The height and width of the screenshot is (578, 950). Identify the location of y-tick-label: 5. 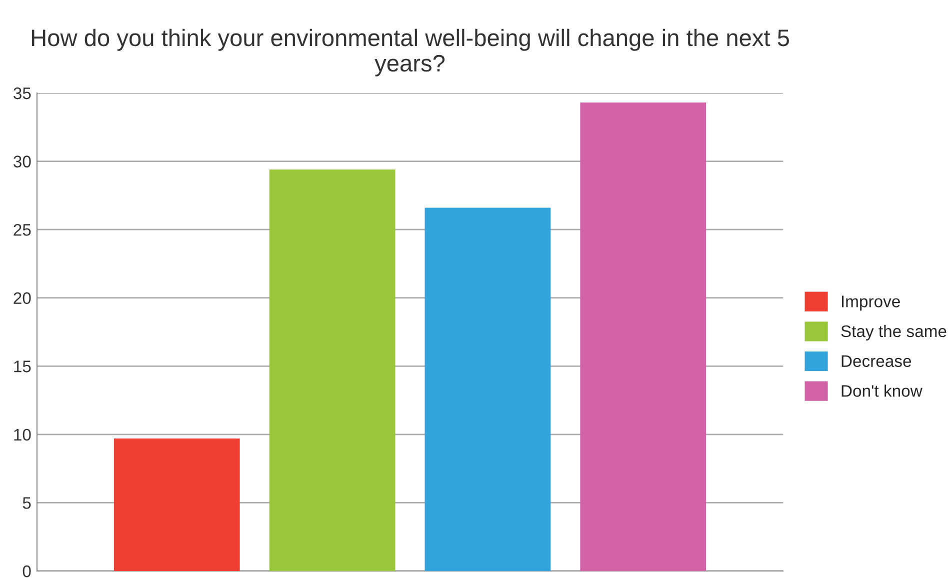
(26, 503).